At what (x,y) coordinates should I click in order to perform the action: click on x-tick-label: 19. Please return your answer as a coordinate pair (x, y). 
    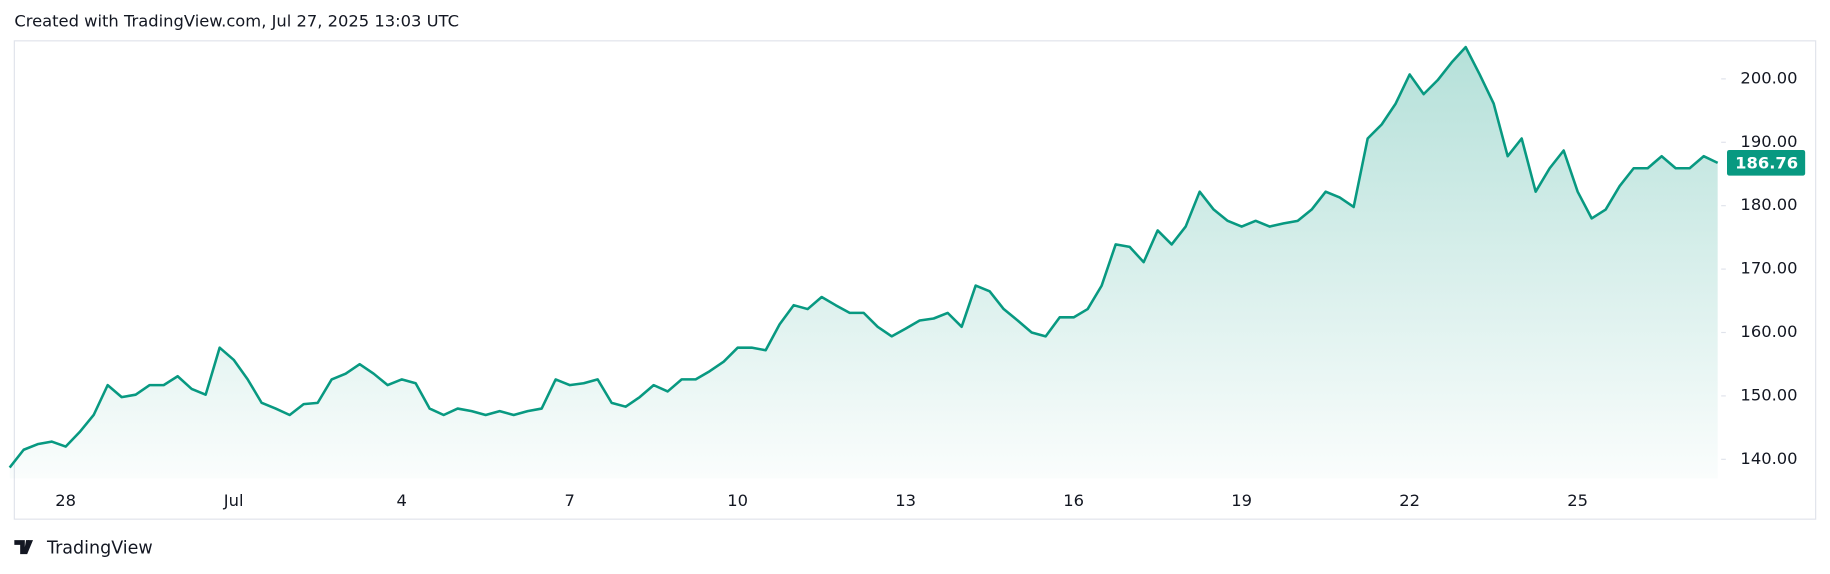
    Looking at the image, I should click on (1241, 500).